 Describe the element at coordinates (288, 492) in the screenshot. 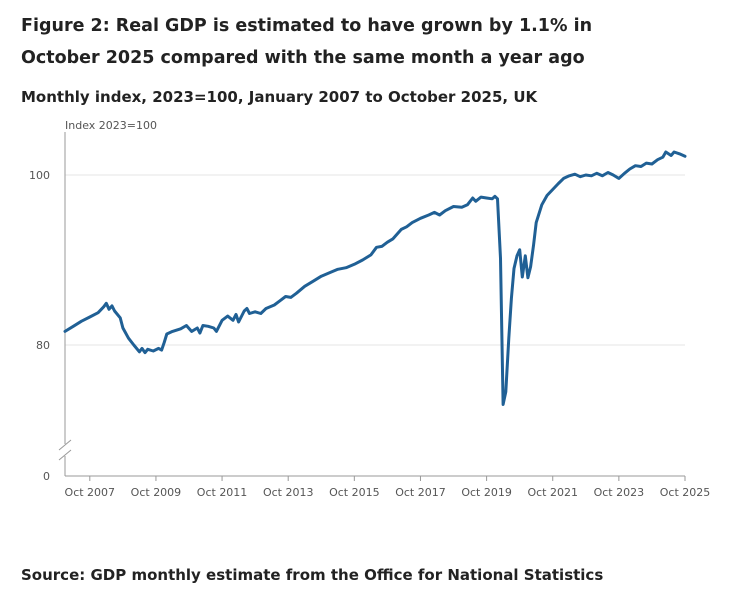

I see `x-tick-label: Oct 2013` at that location.